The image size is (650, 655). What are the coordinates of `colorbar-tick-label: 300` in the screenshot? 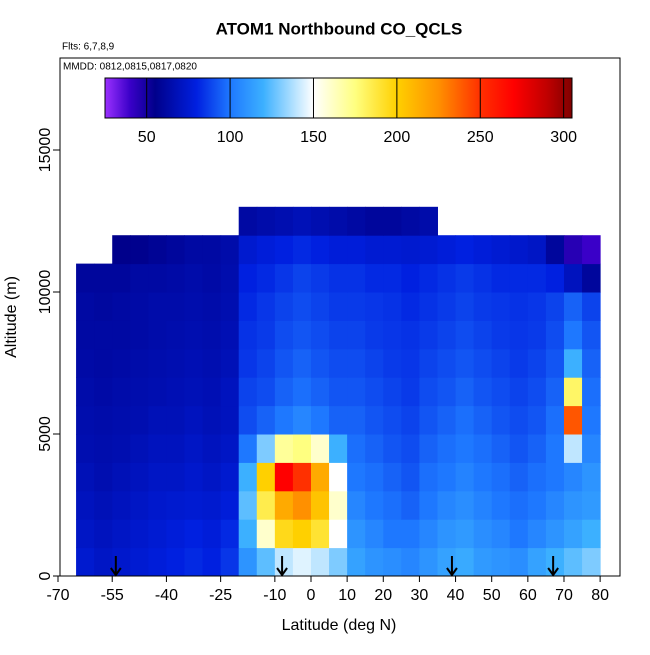 It's located at (563, 137).